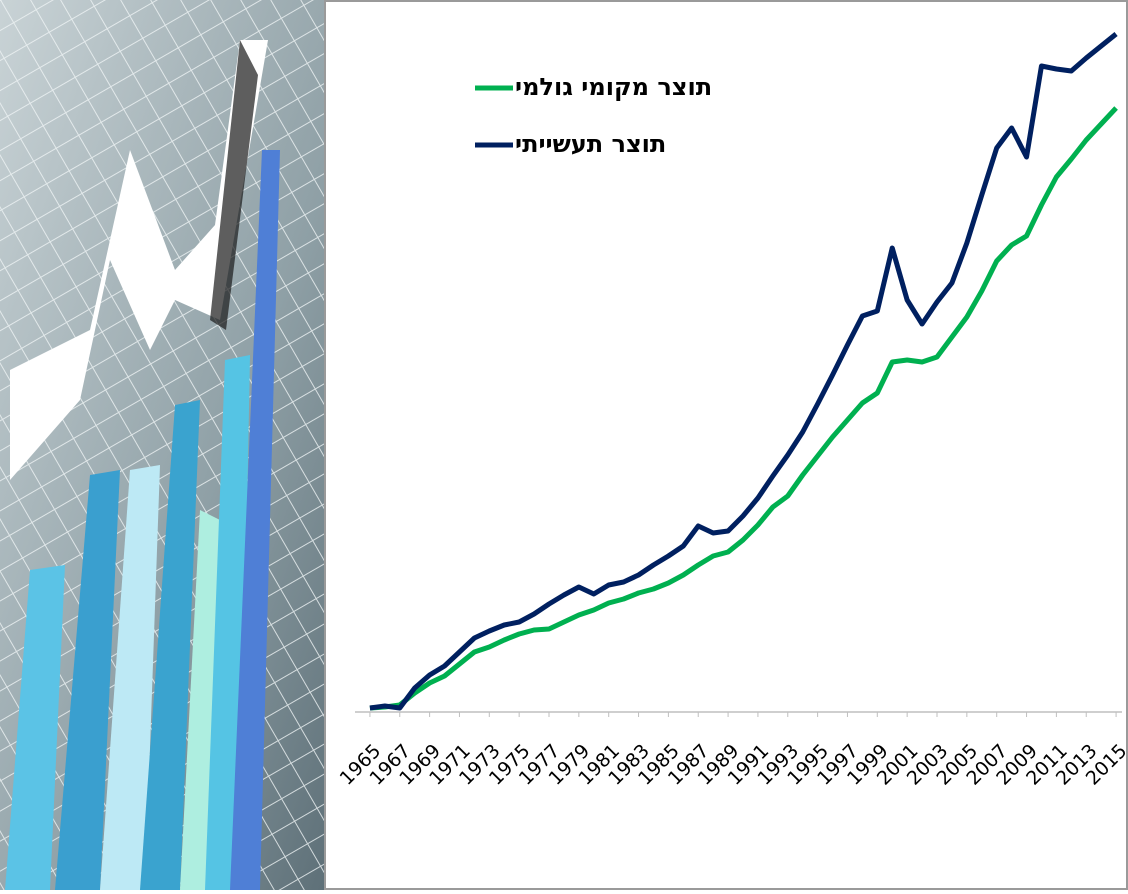 This screenshot has height=894, width=1128. I want to click on legend-label: תוצר תעשייתי, so click(590, 144).